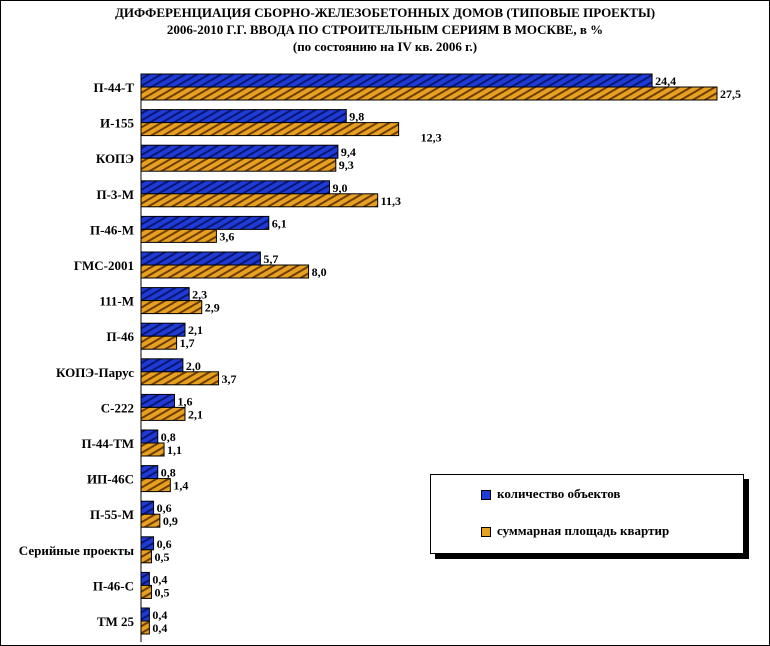  What do you see at coordinates (112, 514) in the screenshot?
I see `category-label: П-55-М` at bounding box center [112, 514].